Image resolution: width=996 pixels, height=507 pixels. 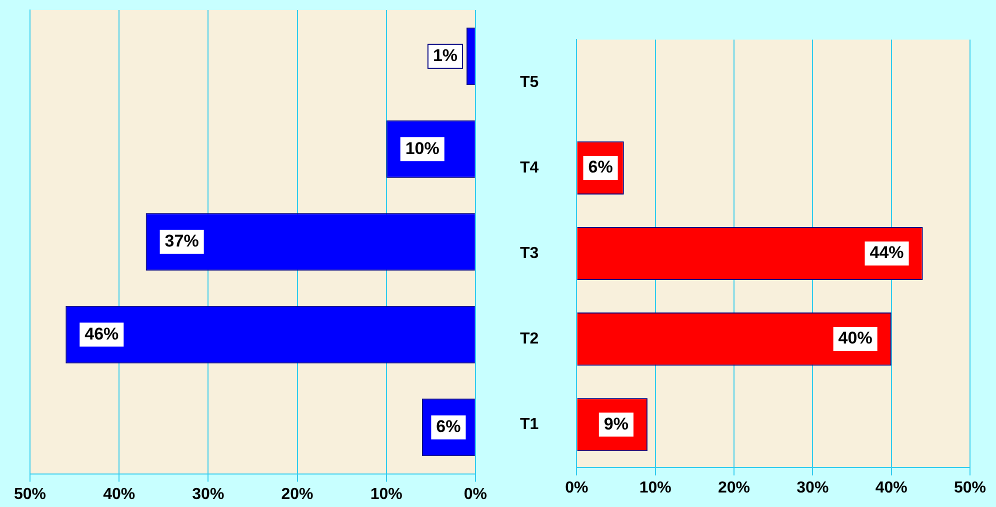 I want to click on data-label: 1%, so click(x=445, y=56).